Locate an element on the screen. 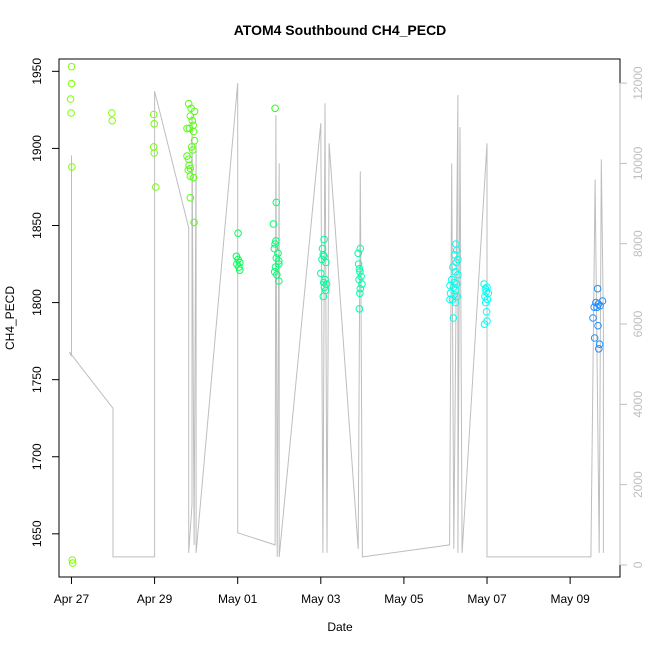  x-tick-label: May 07 is located at coordinates (487, 599).